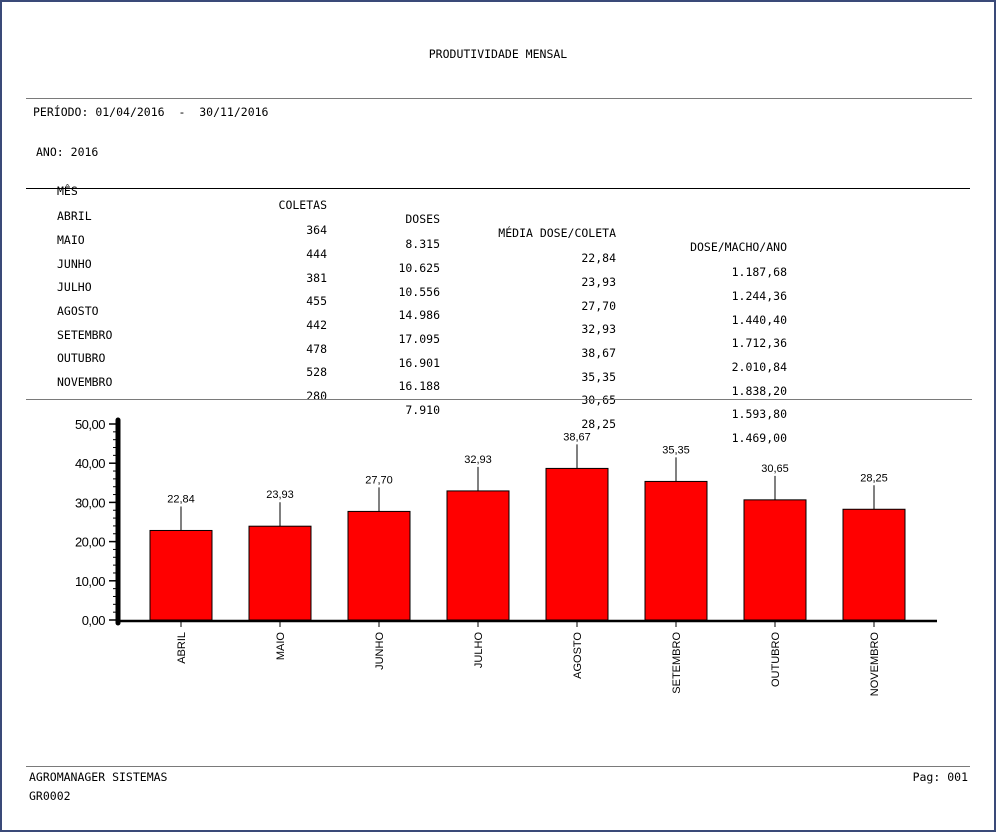  I want to click on data-label: 30,65, so click(775, 469).